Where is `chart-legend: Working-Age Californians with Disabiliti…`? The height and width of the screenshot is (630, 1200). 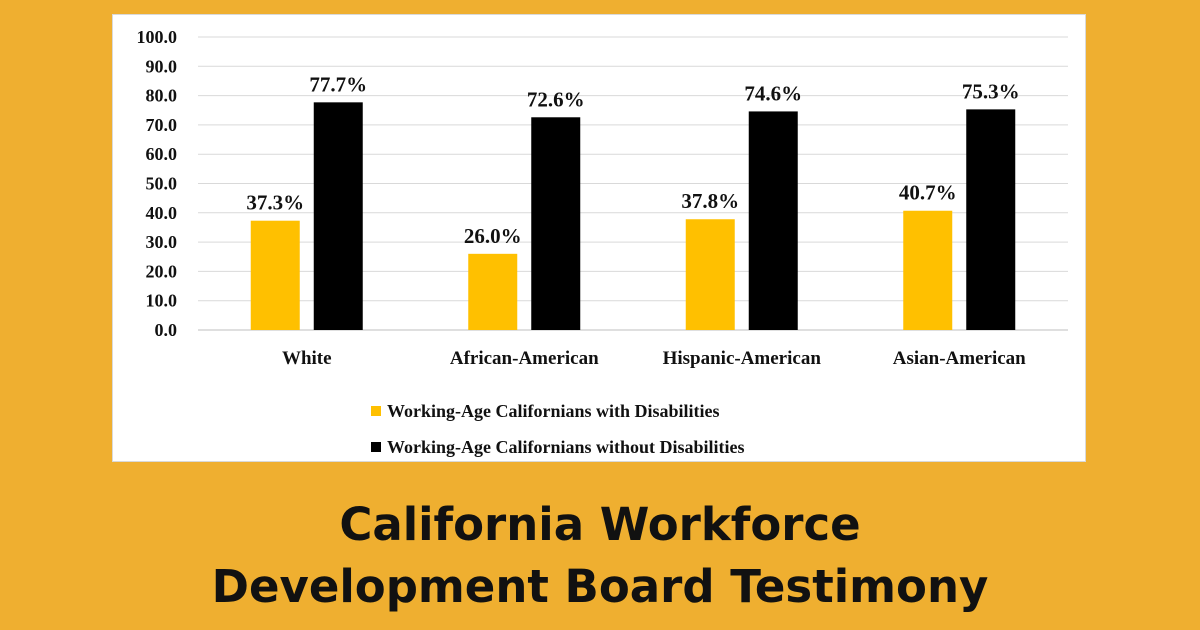 chart-legend: Working-Age Californians with Disabiliti… is located at coordinates (558, 429).